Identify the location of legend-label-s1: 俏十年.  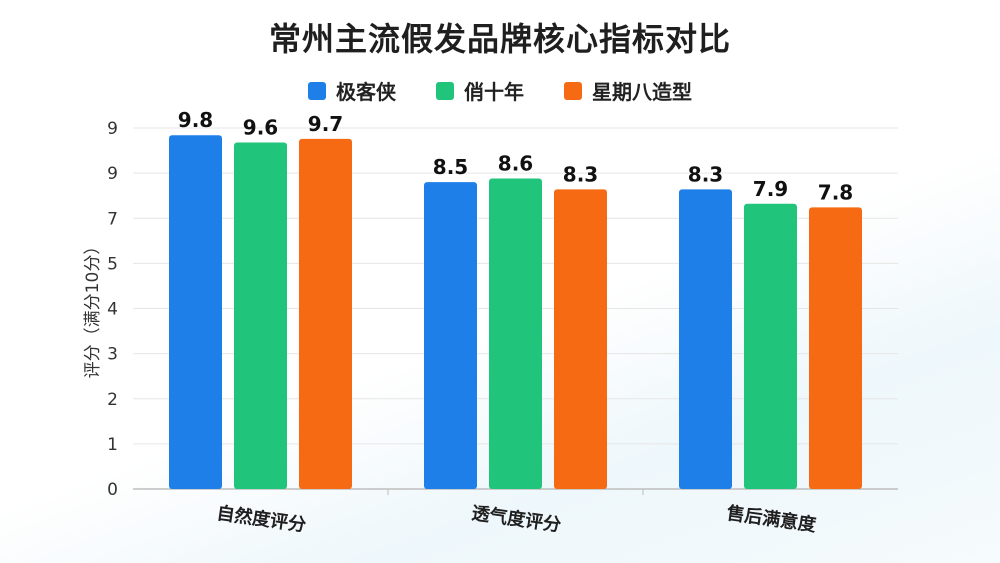
(494, 92).